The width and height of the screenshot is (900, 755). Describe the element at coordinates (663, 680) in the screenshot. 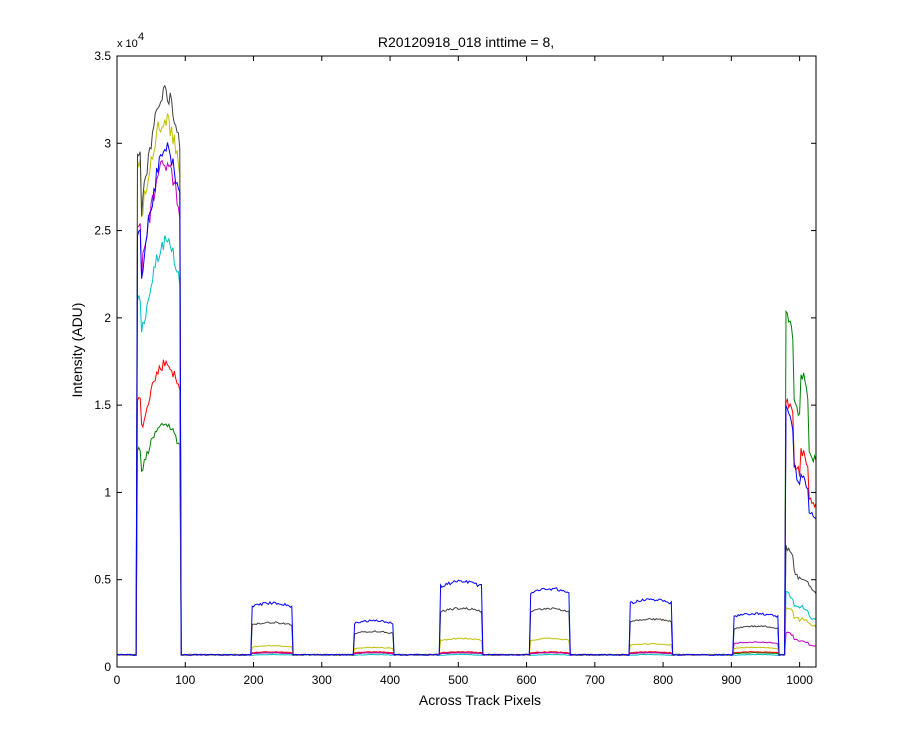

I see `x-tick-label: 800` at that location.